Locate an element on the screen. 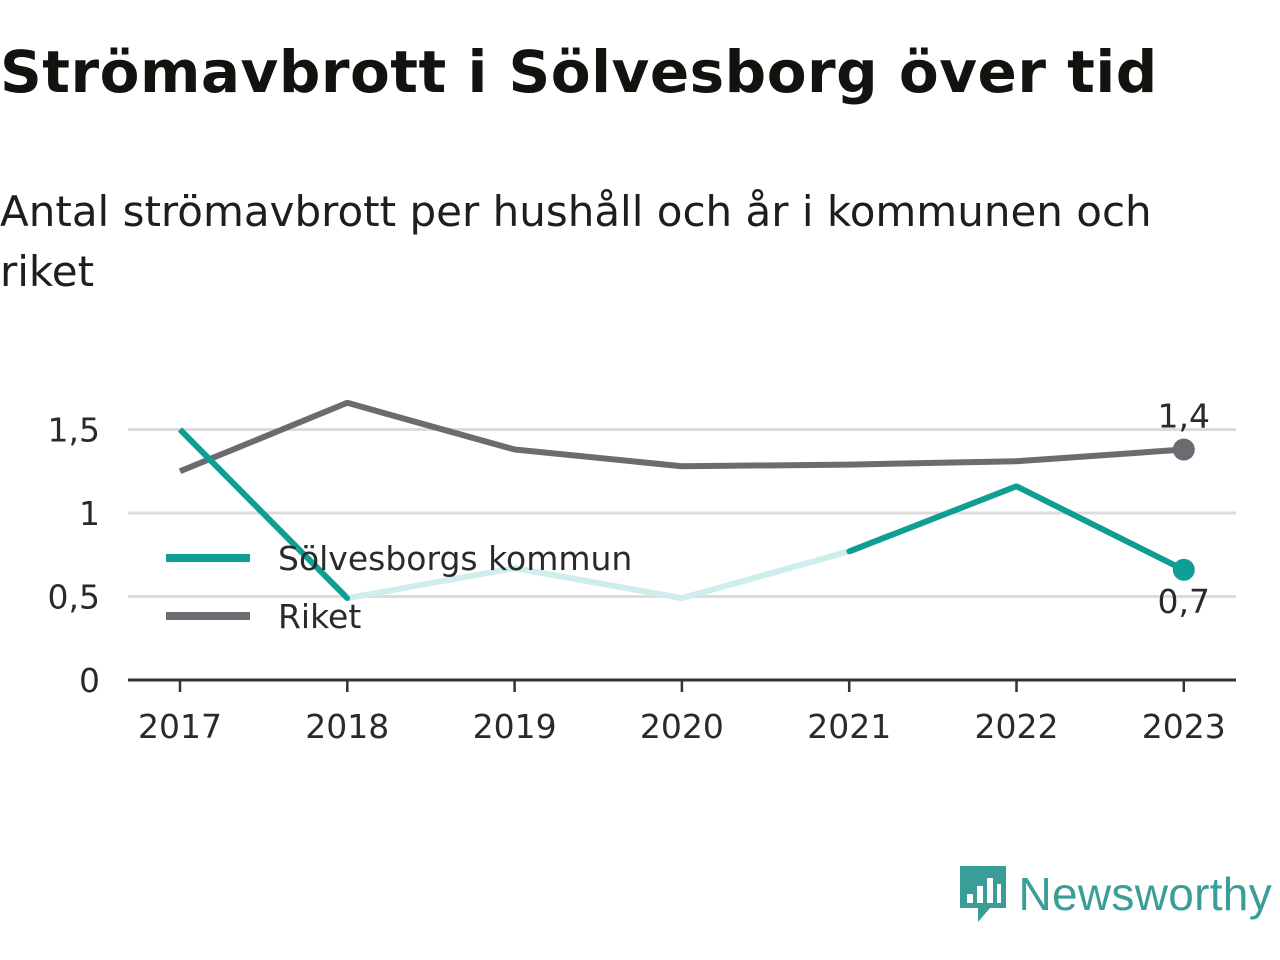 The height and width of the screenshot is (960, 1280). y-tick-label: 1 is located at coordinates (89, 513).